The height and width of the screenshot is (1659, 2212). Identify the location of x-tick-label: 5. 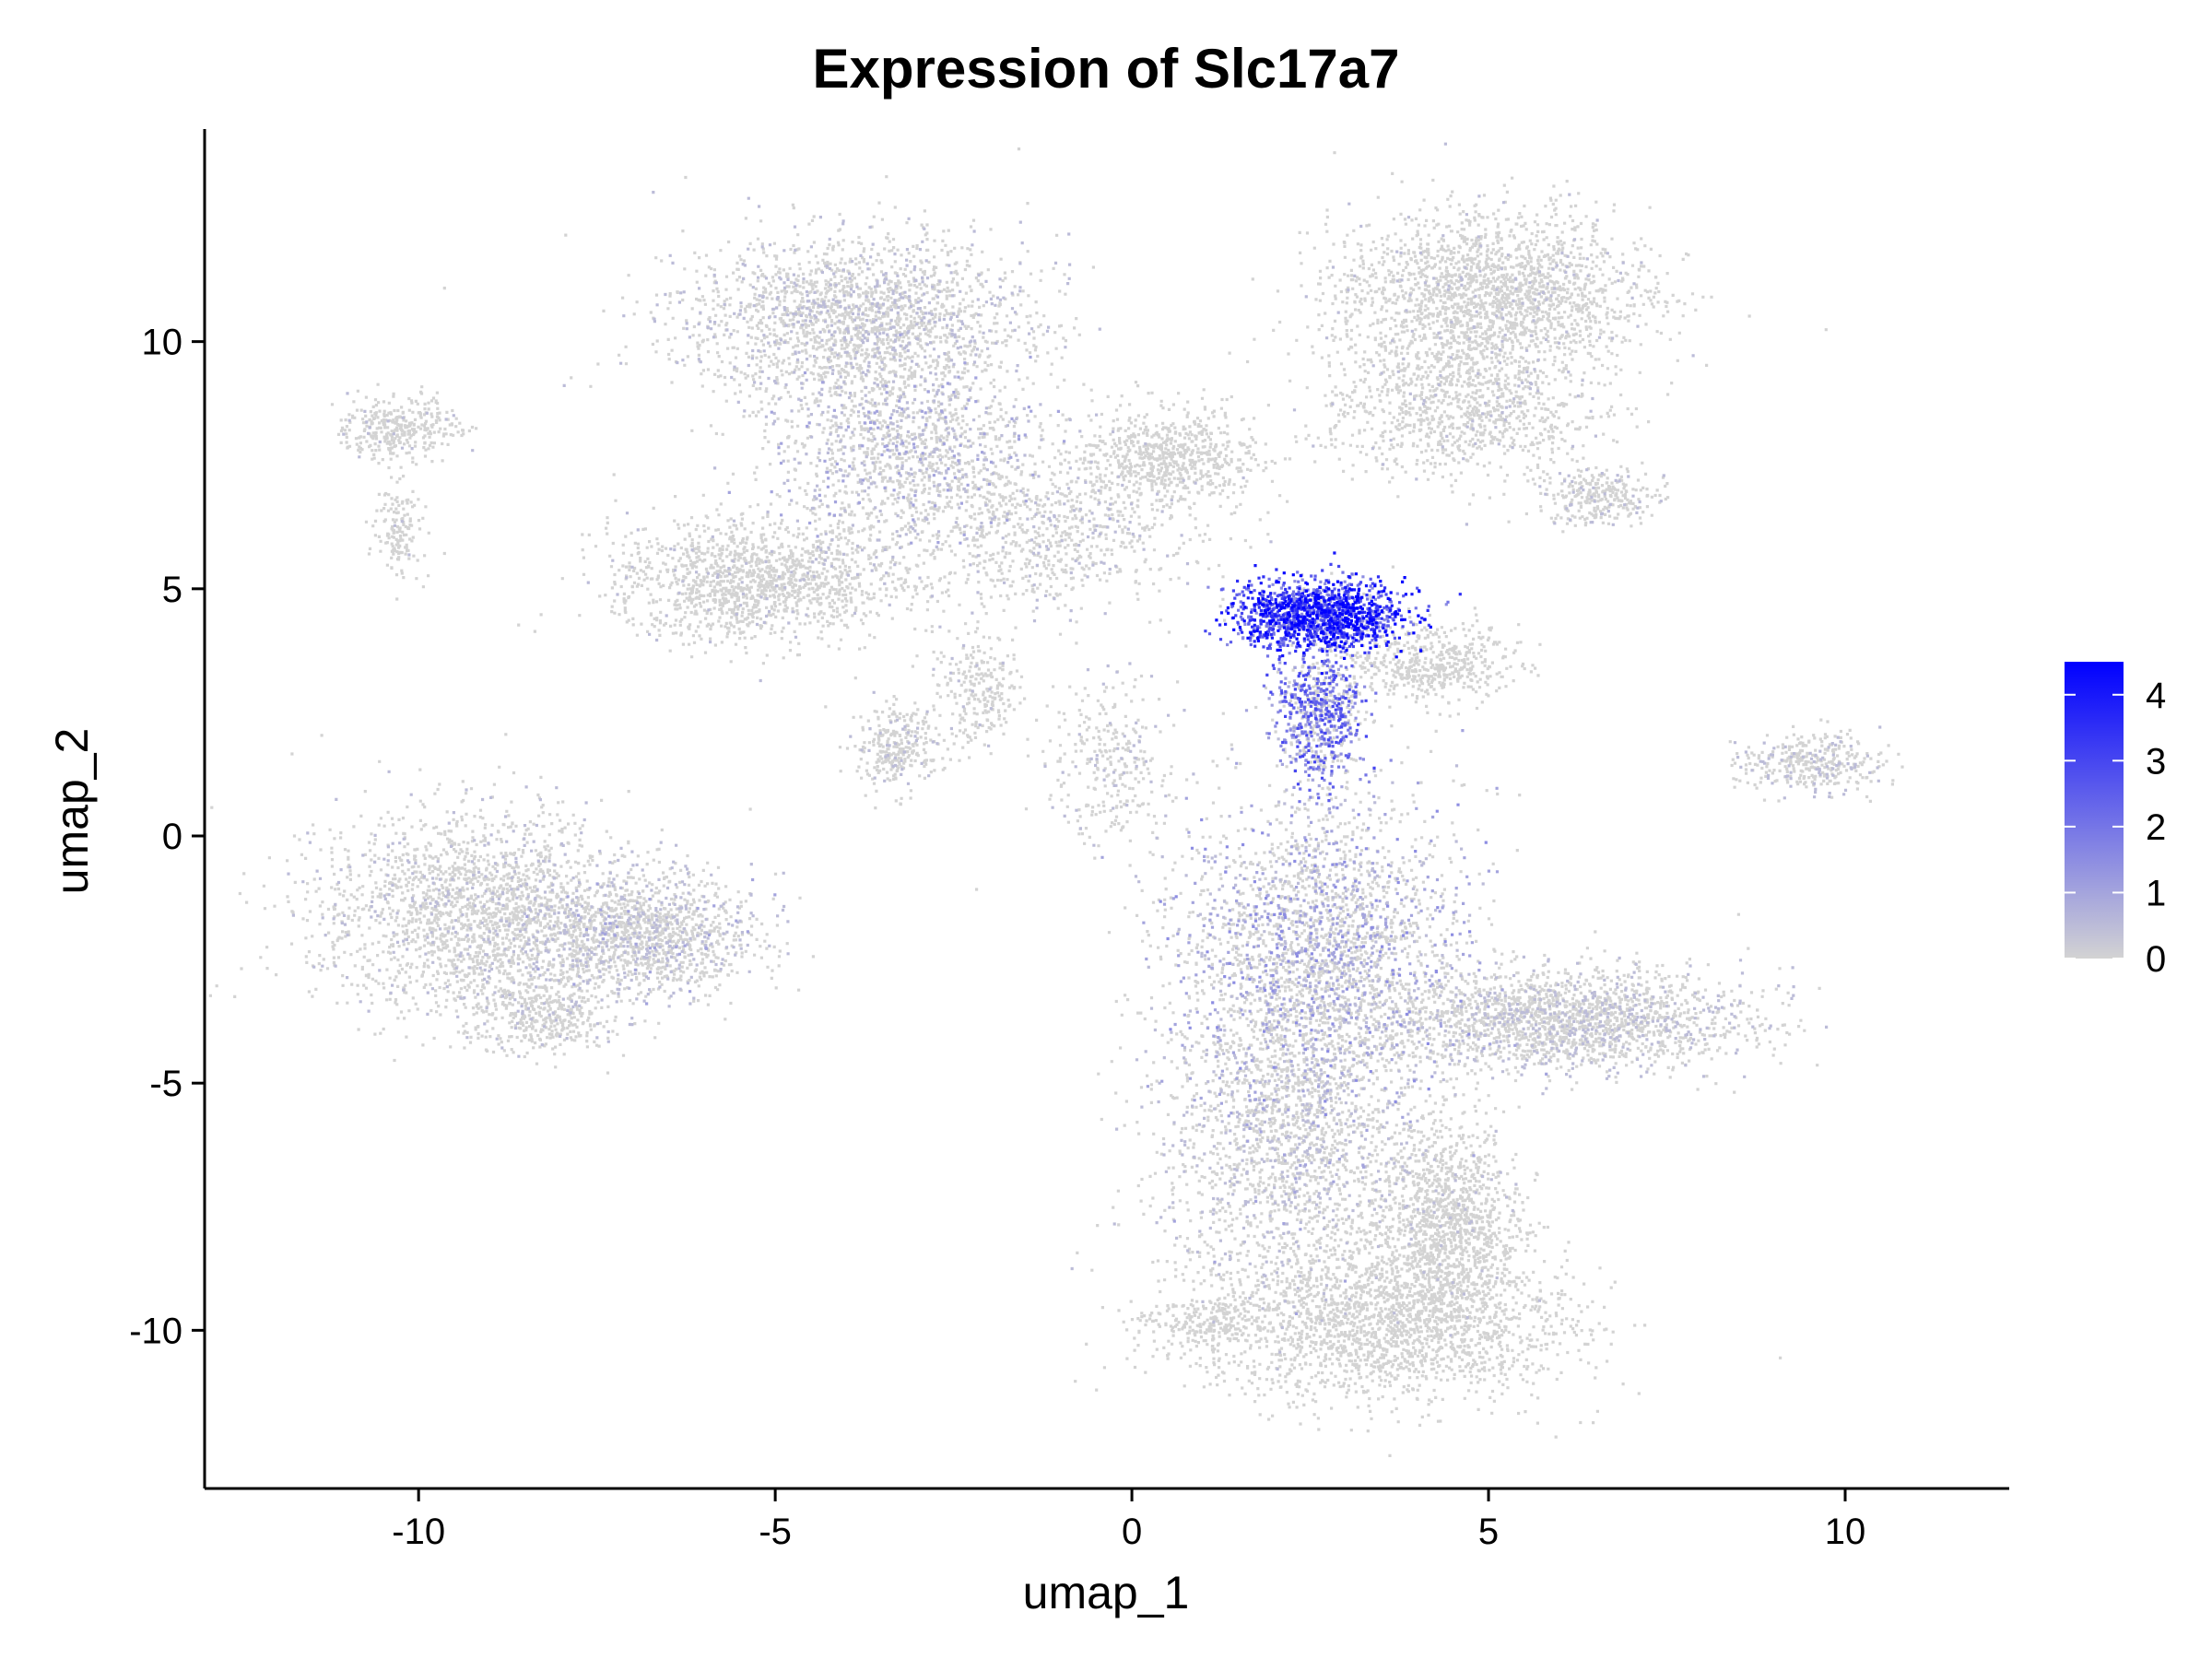
(1488, 1532).